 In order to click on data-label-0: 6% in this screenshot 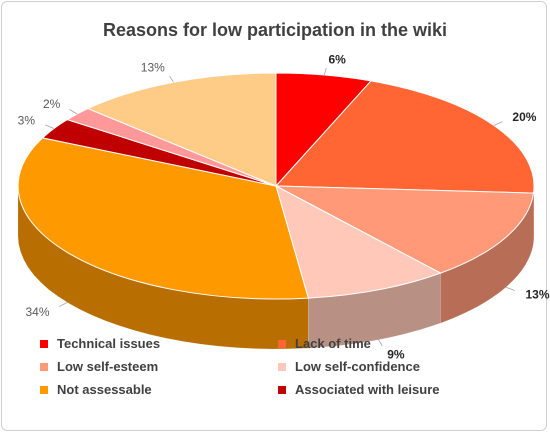, I will do `click(338, 59)`.